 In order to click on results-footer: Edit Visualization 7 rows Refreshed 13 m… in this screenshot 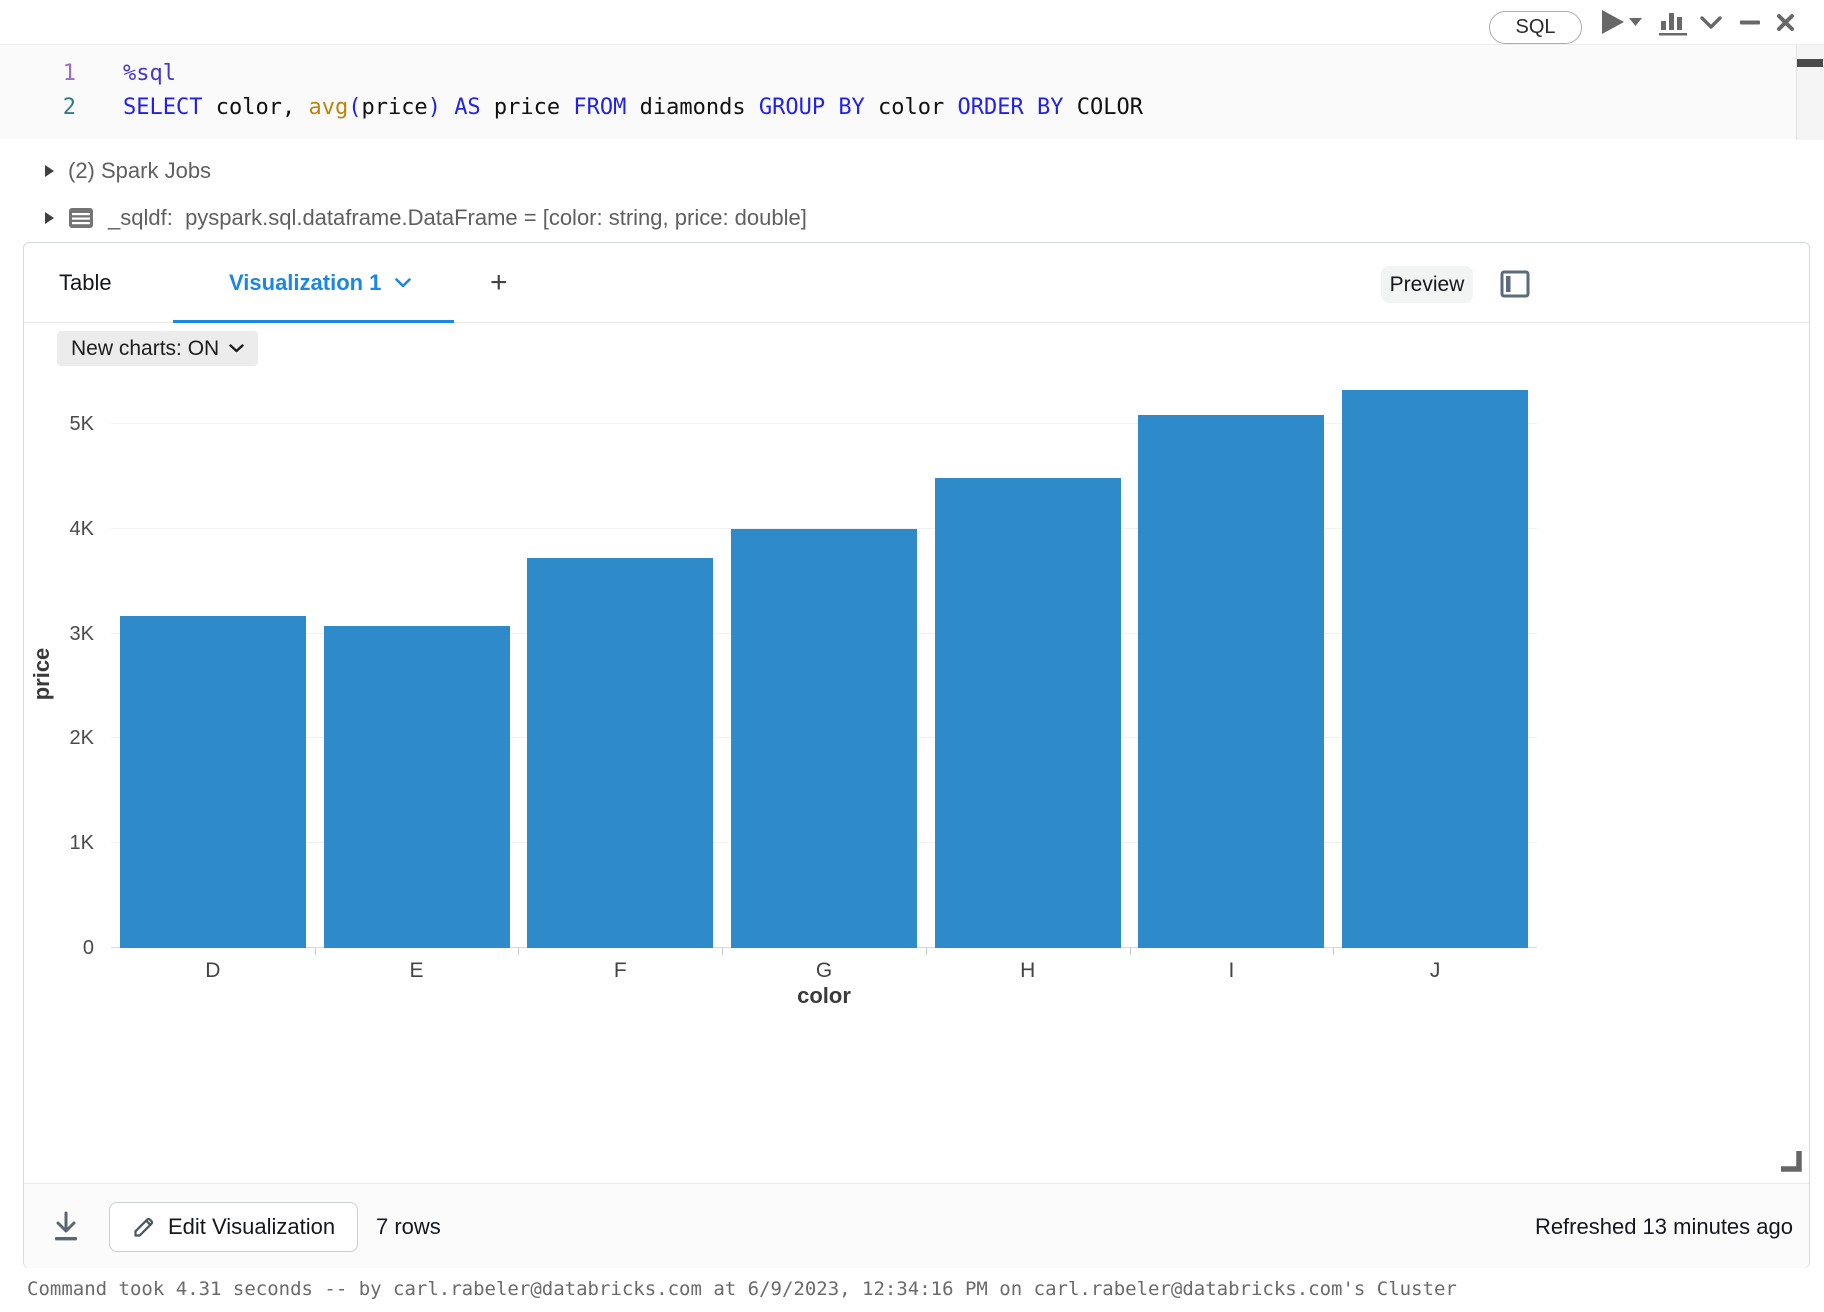, I will do `click(916, 1225)`.